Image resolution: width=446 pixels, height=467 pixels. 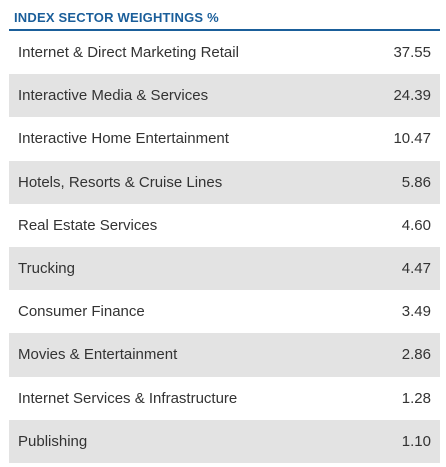 I want to click on table-row: Real Estate Services 4.60, so click(x=224, y=225).